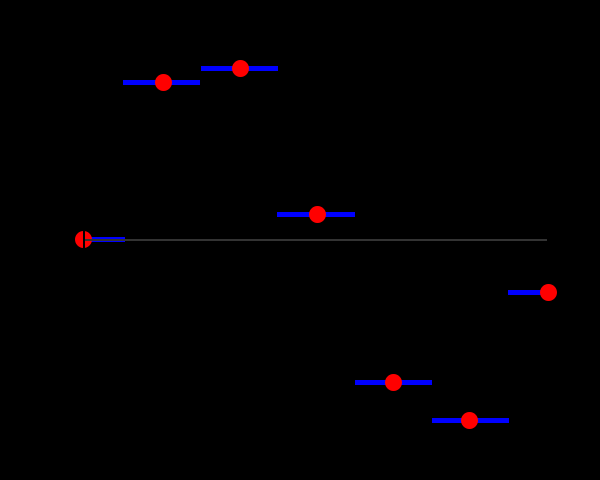 This screenshot has width=600, height=480. What do you see at coordinates (84, 240) in the screenshot?
I see `y-axis-line` at bounding box center [84, 240].